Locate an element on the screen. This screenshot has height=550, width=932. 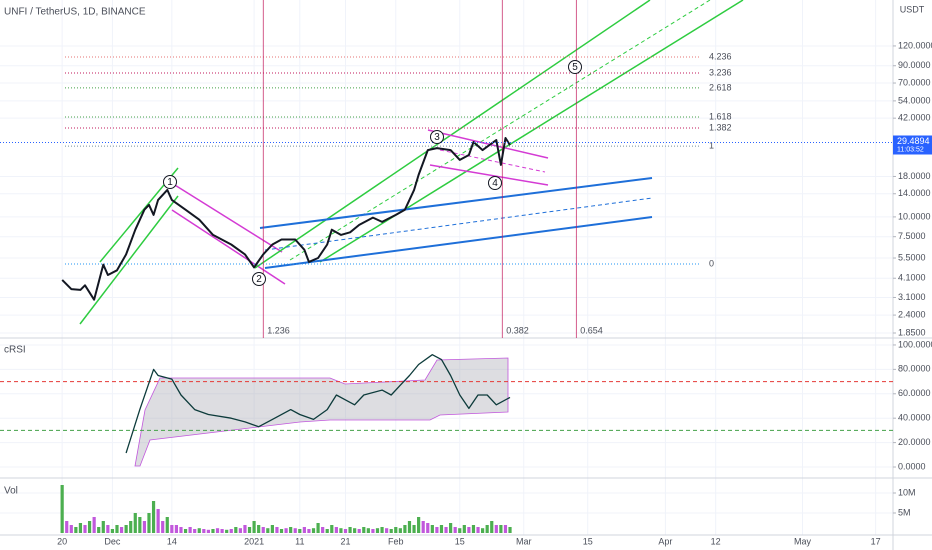
currency: USDT is located at coordinates (912, 9).